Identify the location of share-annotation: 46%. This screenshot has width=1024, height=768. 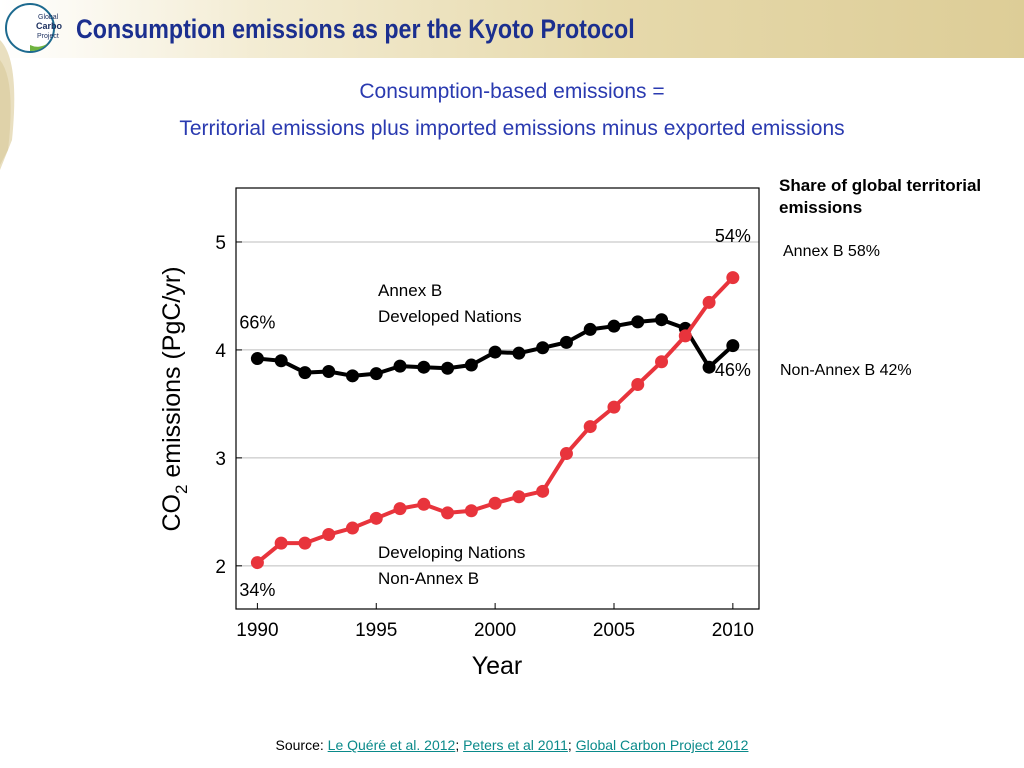
(733, 370).